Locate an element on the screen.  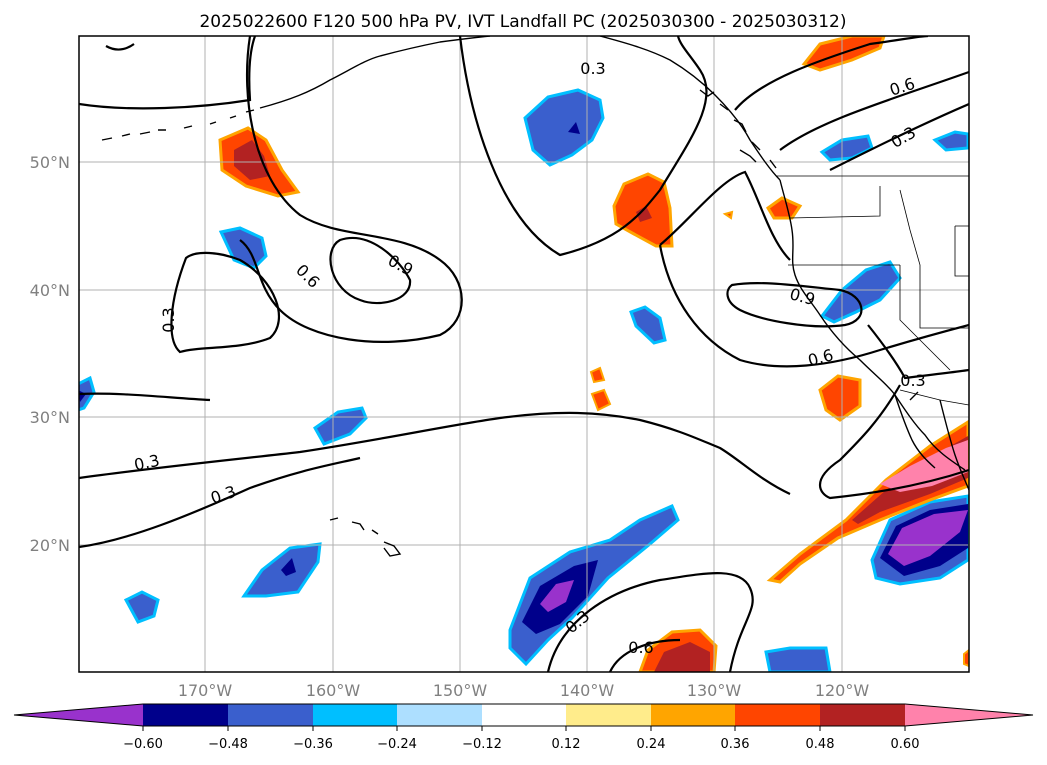
contour-0.6-bc-coast is located at coordinates (831, 73).